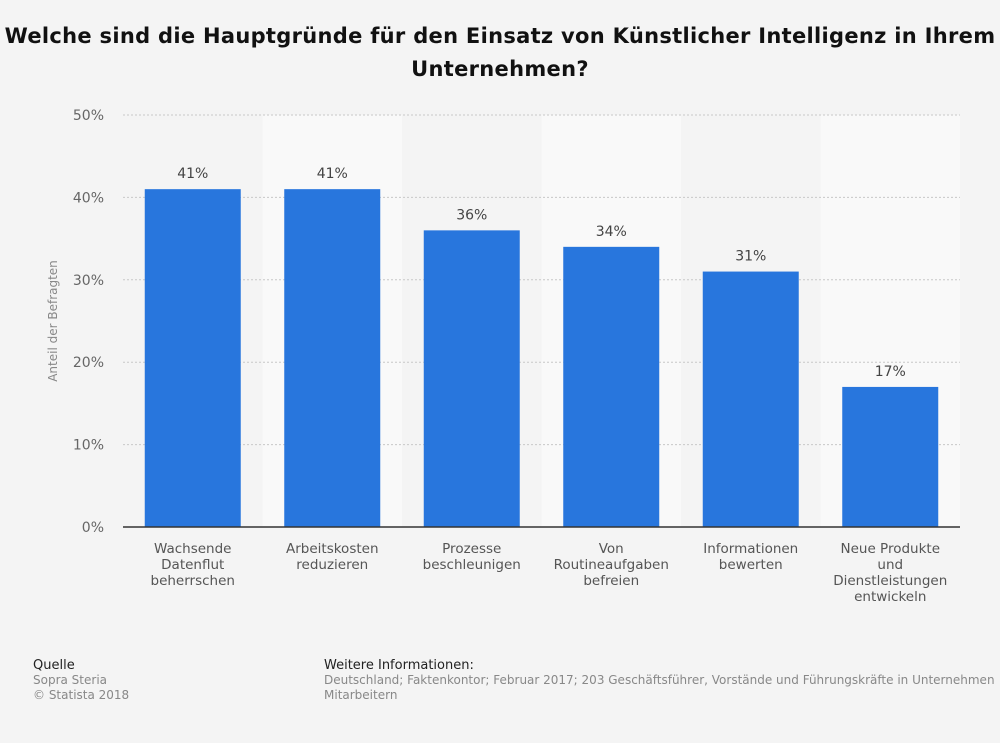  I want to click on y-tick-label: 10%, so click(88, 446).